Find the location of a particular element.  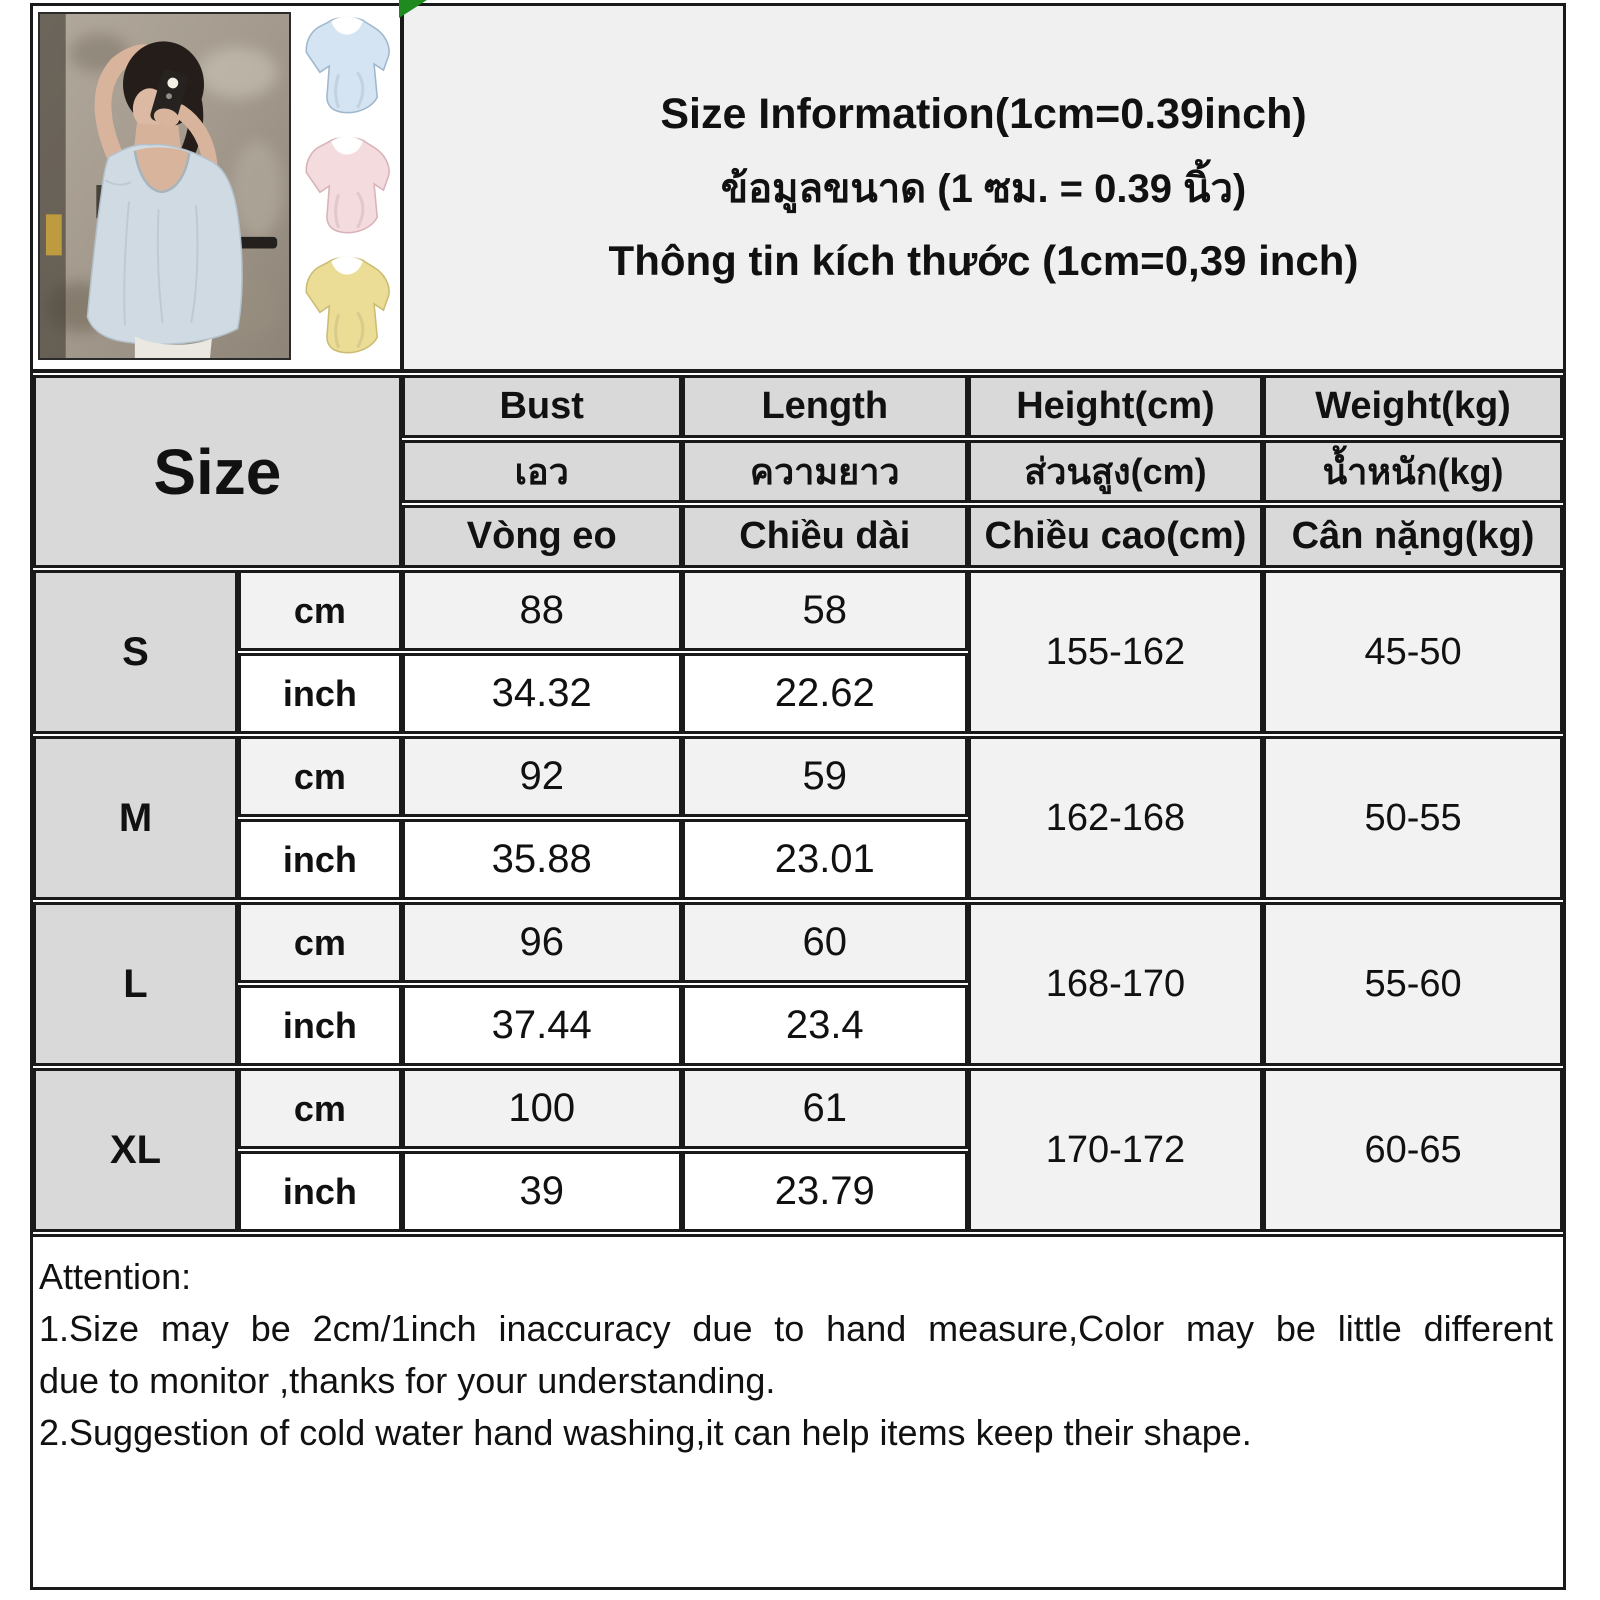

header-row-english: Size Bust Length Height(cm) Weight(kg) is located at coordinates (798, 471).